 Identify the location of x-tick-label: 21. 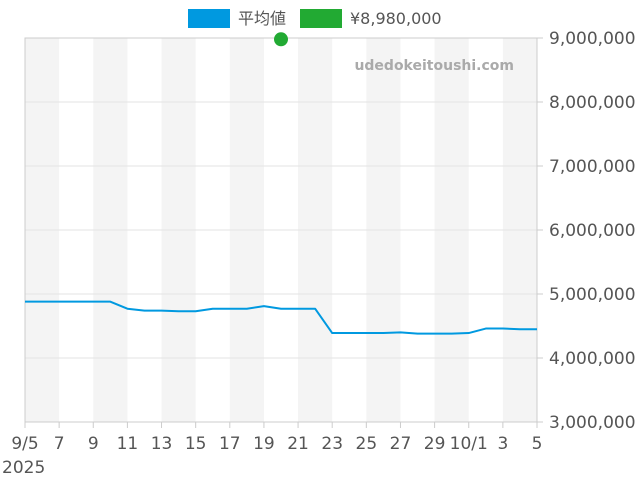
(298, 444).